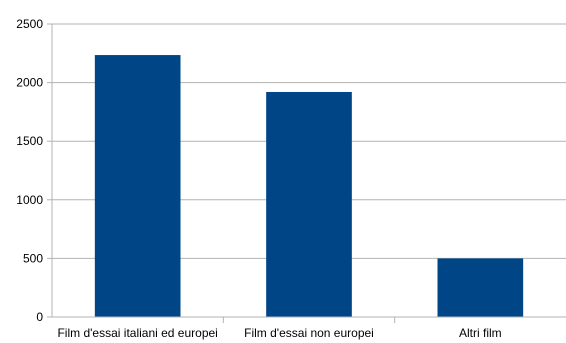  Describe the element at coordinates (480, 333) in the screenshot. I see `x-category-label: Altri film` at that location.